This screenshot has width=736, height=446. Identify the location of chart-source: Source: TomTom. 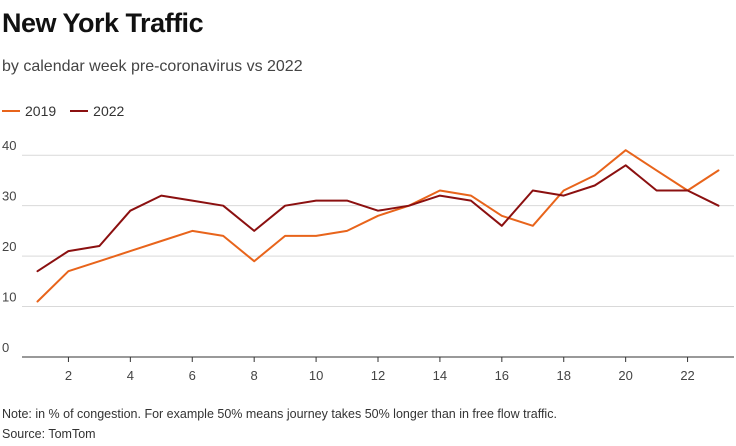
(49, 434).